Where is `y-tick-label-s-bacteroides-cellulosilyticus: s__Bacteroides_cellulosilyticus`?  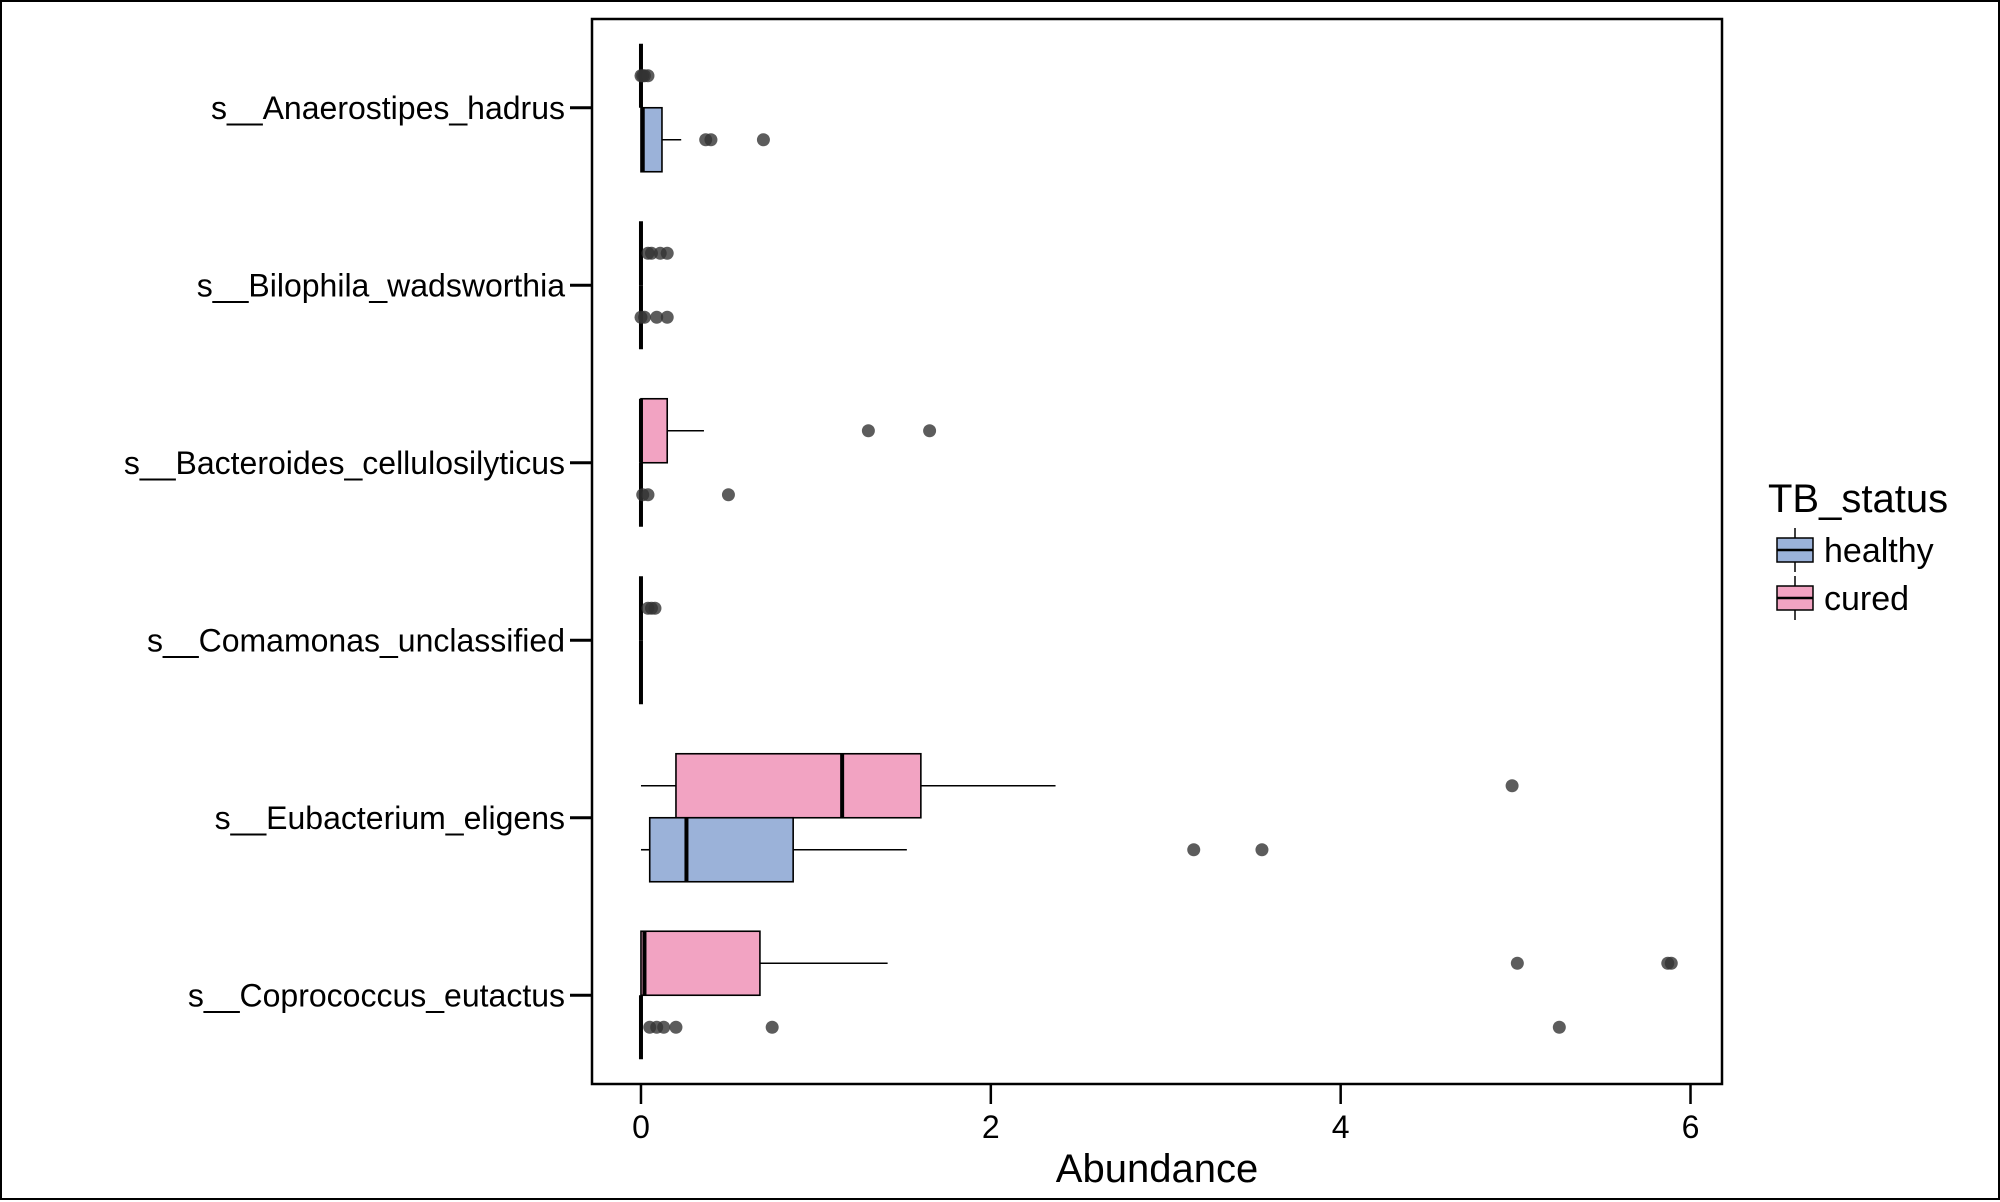
y-tick-label-s-bacteroides-cellulosilyticus: s__Bacteroides_cellulosilyticus is located at coordinates (344, 463).